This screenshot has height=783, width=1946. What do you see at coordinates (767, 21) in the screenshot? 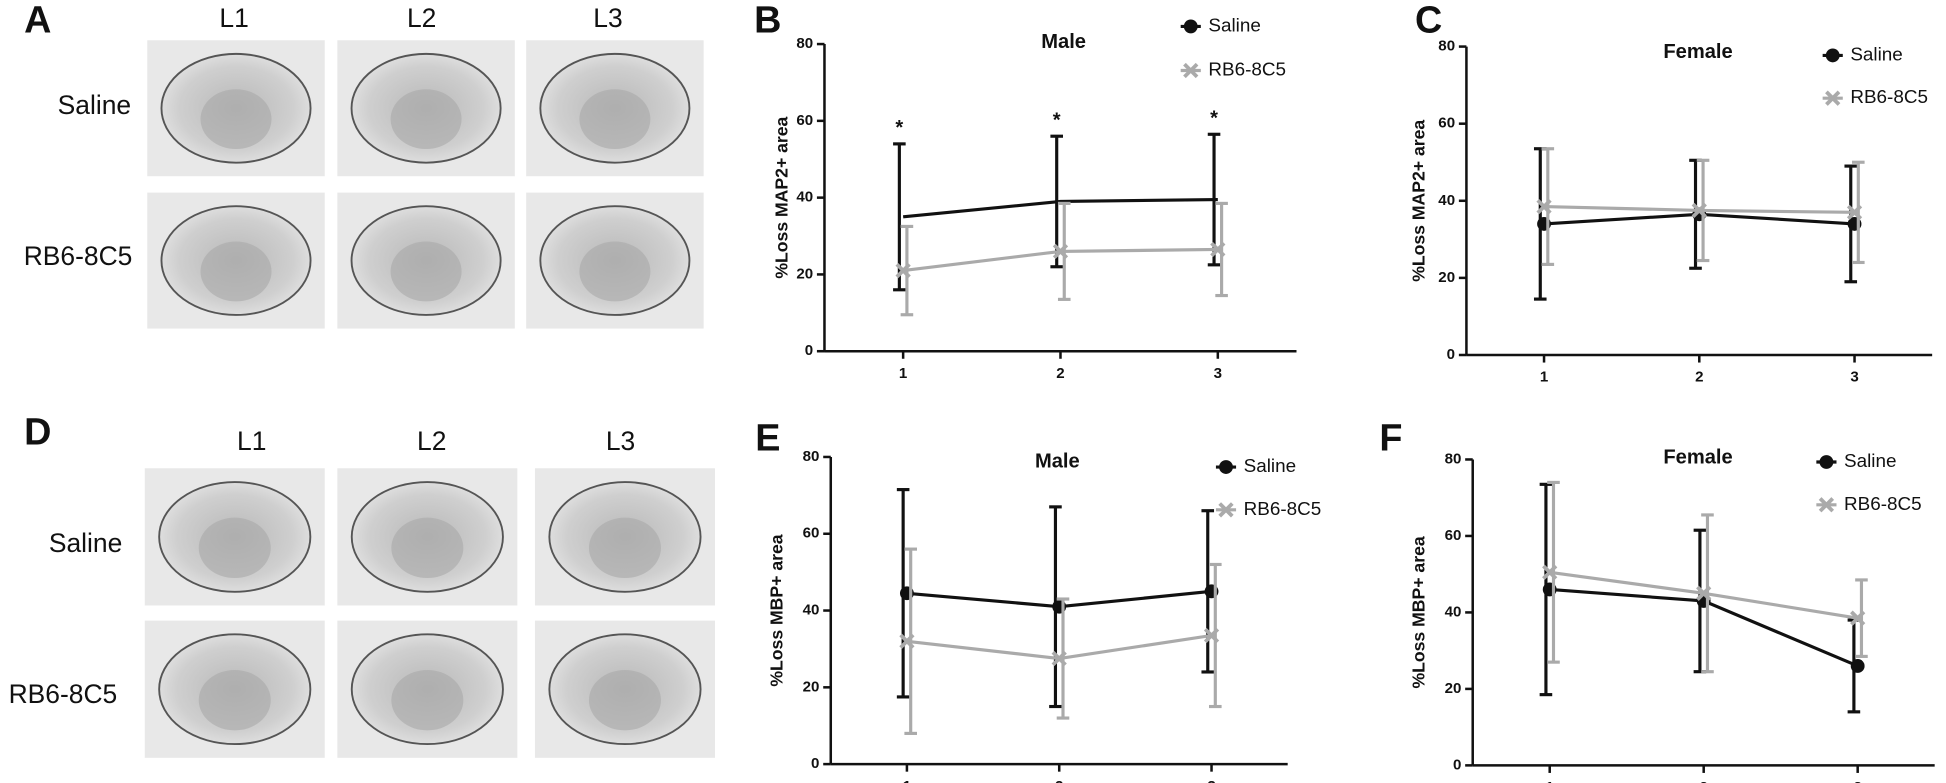
I see `panel-label: B` at bounding box center [767, 21].